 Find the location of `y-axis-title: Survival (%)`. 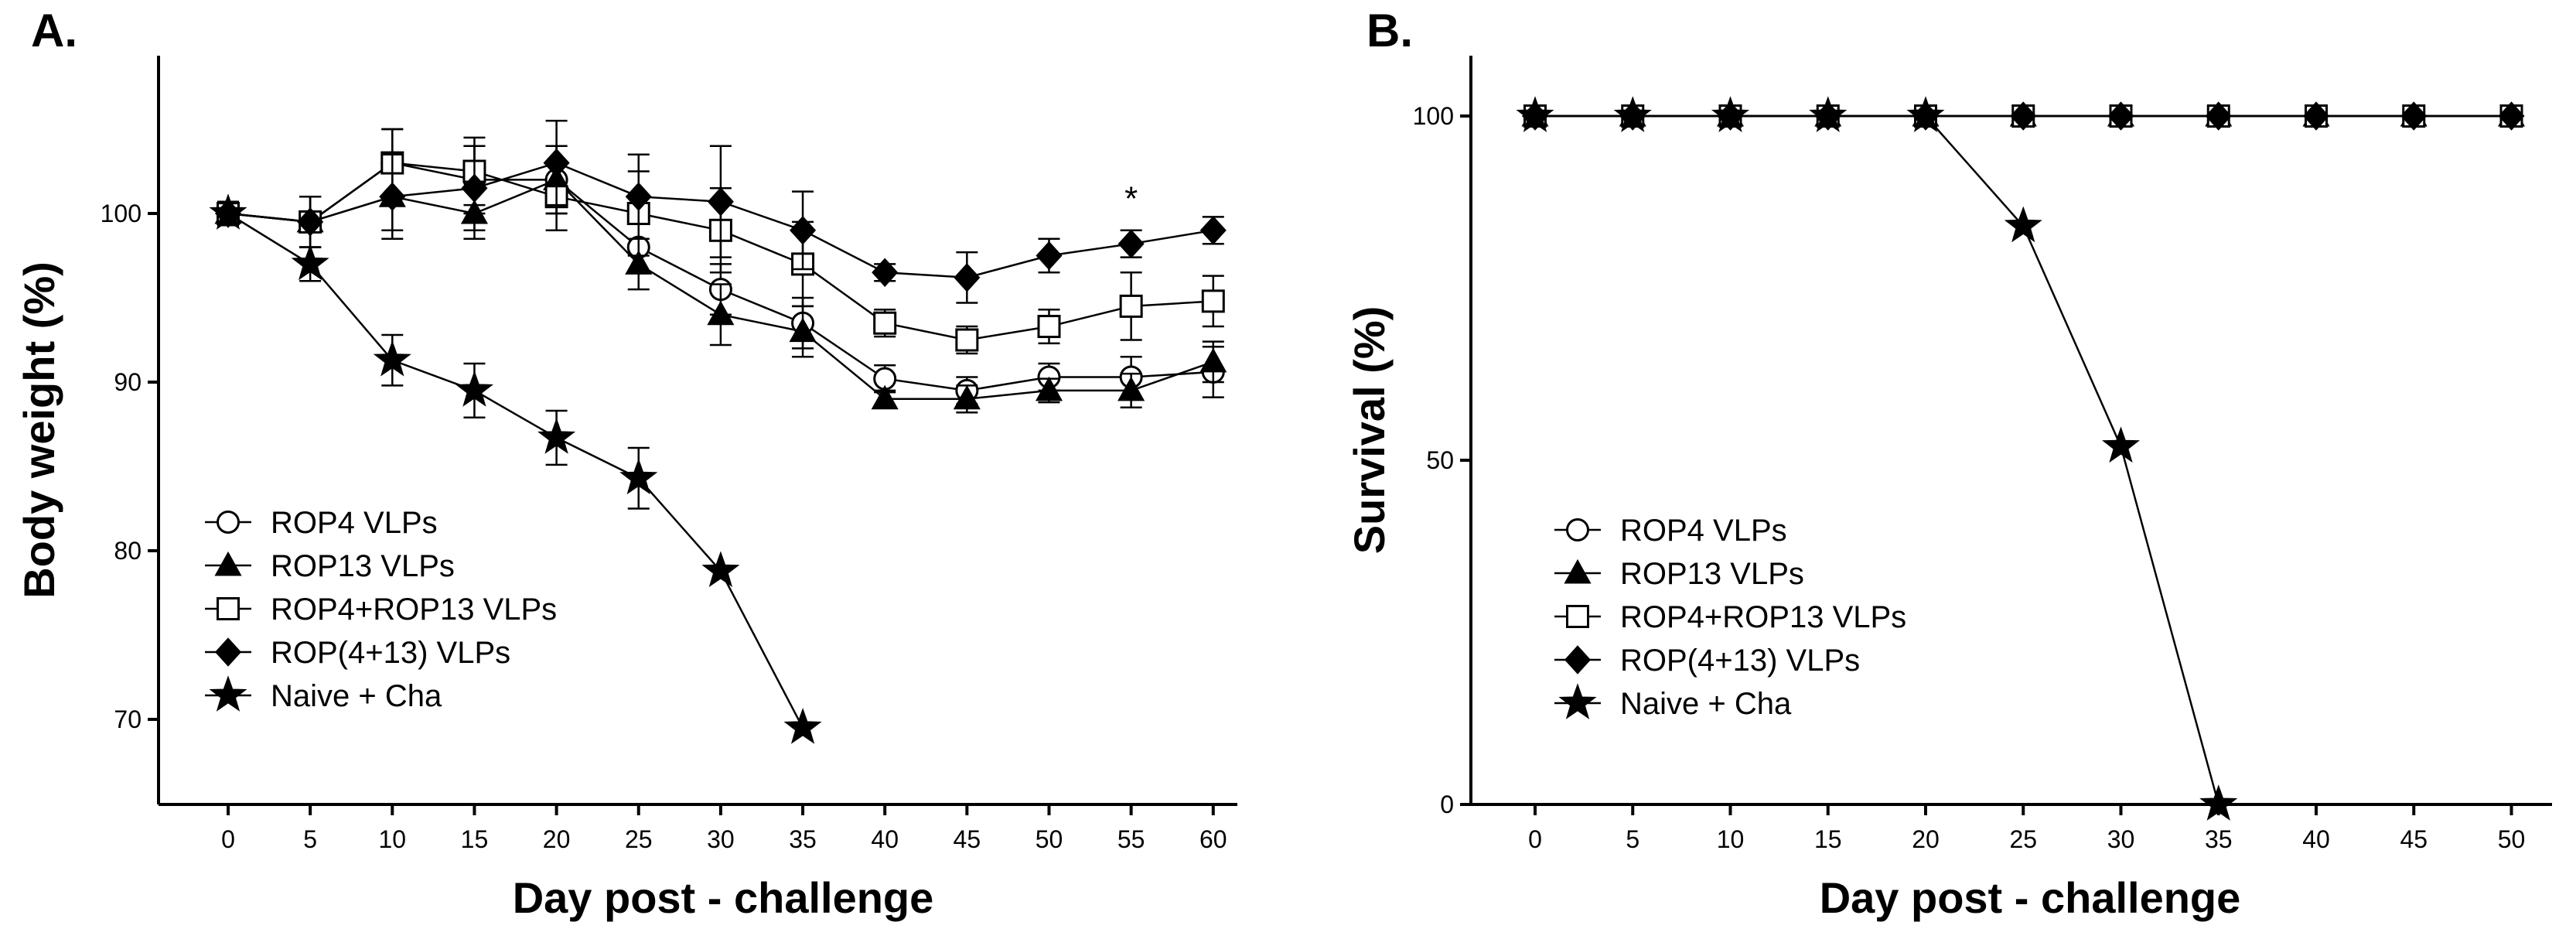

y-axis-title: Survival (%) is located at coordinates (1370, 430).